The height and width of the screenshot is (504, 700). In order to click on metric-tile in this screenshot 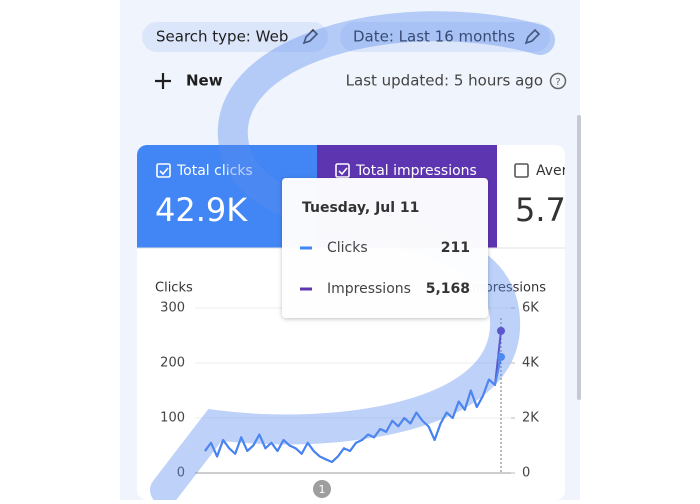, I will do `click(531, 196)`.